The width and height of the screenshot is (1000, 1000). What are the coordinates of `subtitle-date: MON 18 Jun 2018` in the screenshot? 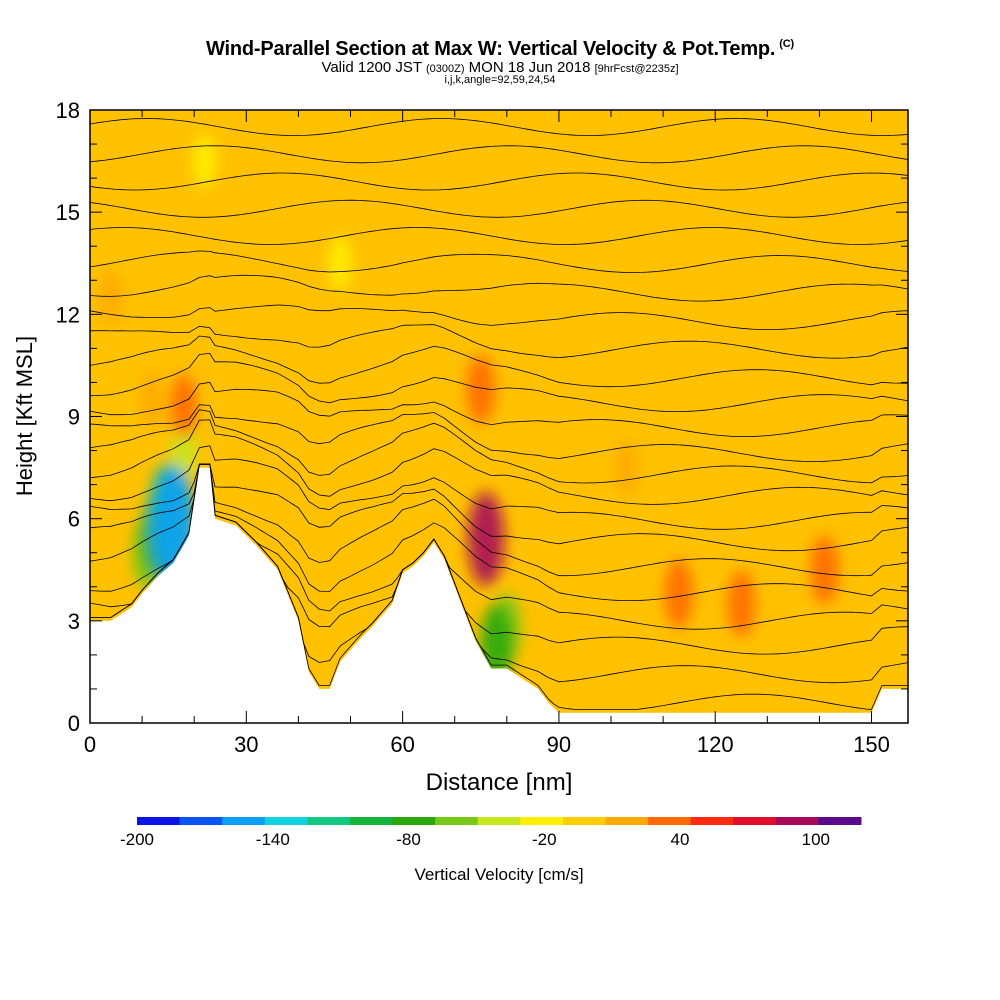 It's located at (529, 67).